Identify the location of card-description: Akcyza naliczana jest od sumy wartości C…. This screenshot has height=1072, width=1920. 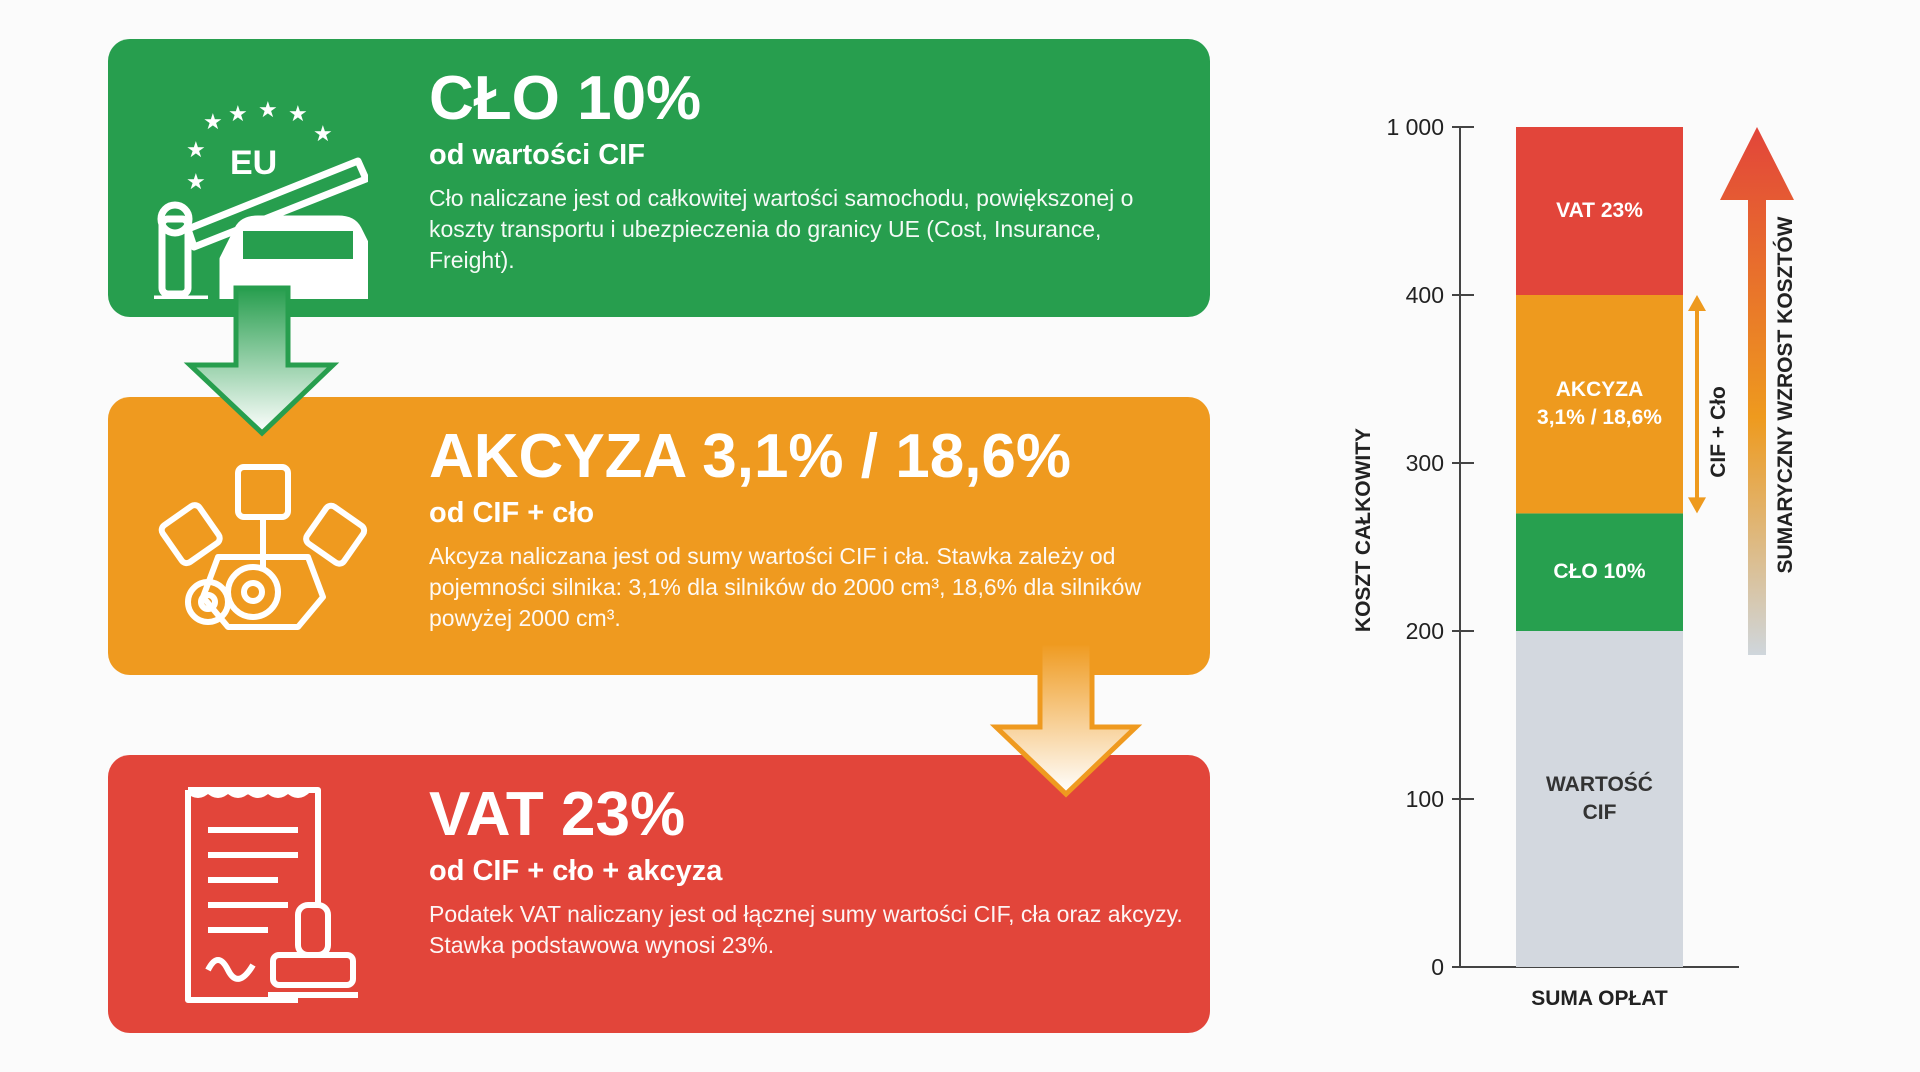
(785, 587).